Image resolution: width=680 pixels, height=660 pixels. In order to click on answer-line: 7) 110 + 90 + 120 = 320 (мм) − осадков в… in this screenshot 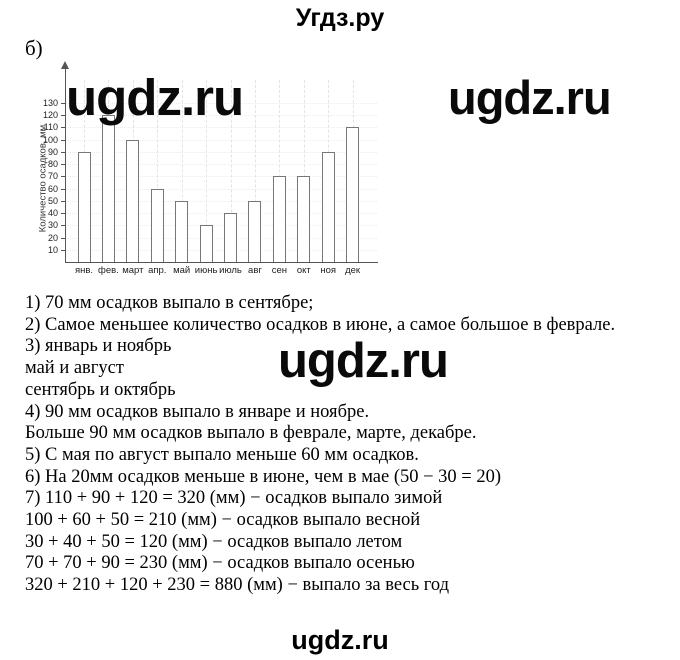, I will do `click(234, 498)`.